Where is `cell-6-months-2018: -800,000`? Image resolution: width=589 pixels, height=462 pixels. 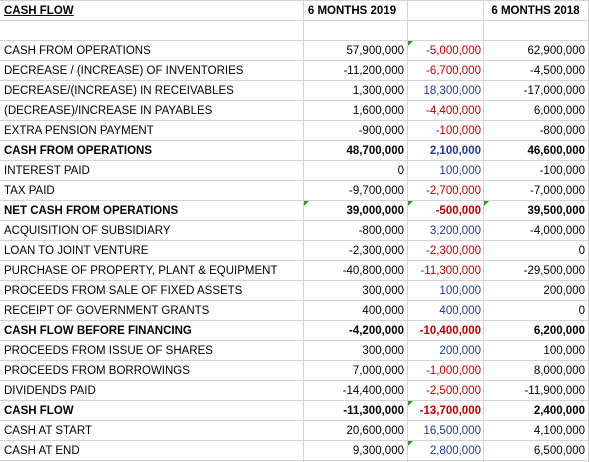 cell-6-months-2018: -800,000 is located at coordinates (562, 131).